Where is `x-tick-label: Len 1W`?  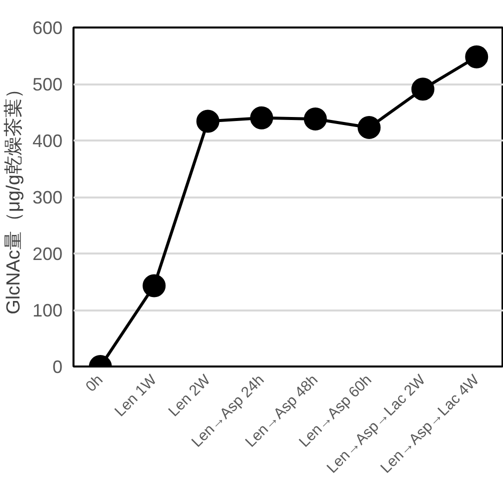 x-tick-label: Len 1W is located at coordinates (136, 395).